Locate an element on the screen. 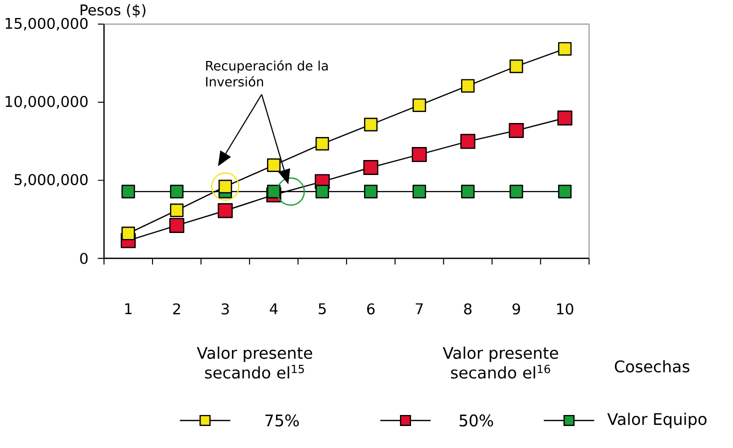 The height and width of the screenshot is (448, 733). y-axis-title: Pesos ($) is located at coordinates (113, 11).